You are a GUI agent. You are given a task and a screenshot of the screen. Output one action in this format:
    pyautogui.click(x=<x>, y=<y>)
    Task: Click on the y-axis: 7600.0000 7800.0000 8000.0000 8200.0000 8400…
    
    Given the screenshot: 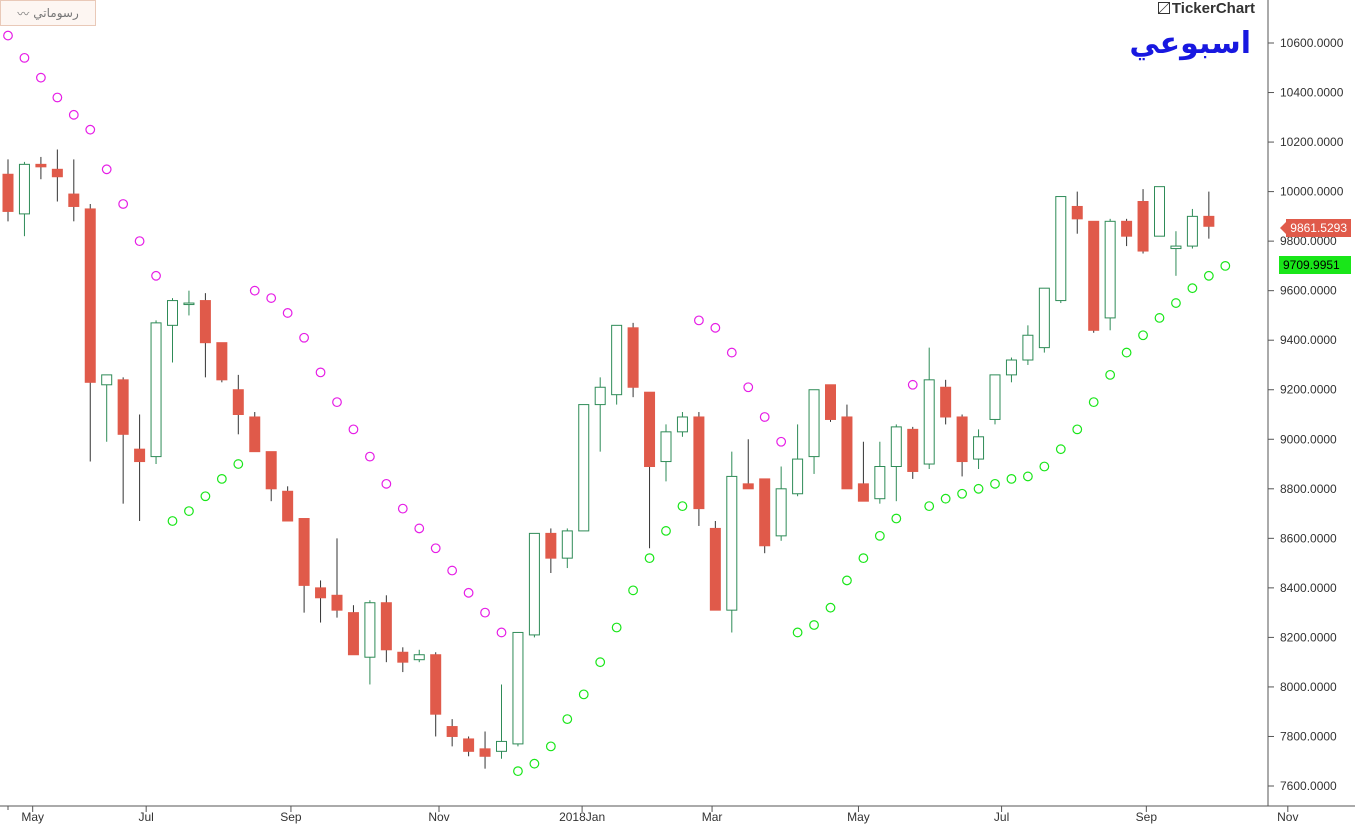 What is the action you would take?
    pyautogui.click(x=1306, y=414)
    